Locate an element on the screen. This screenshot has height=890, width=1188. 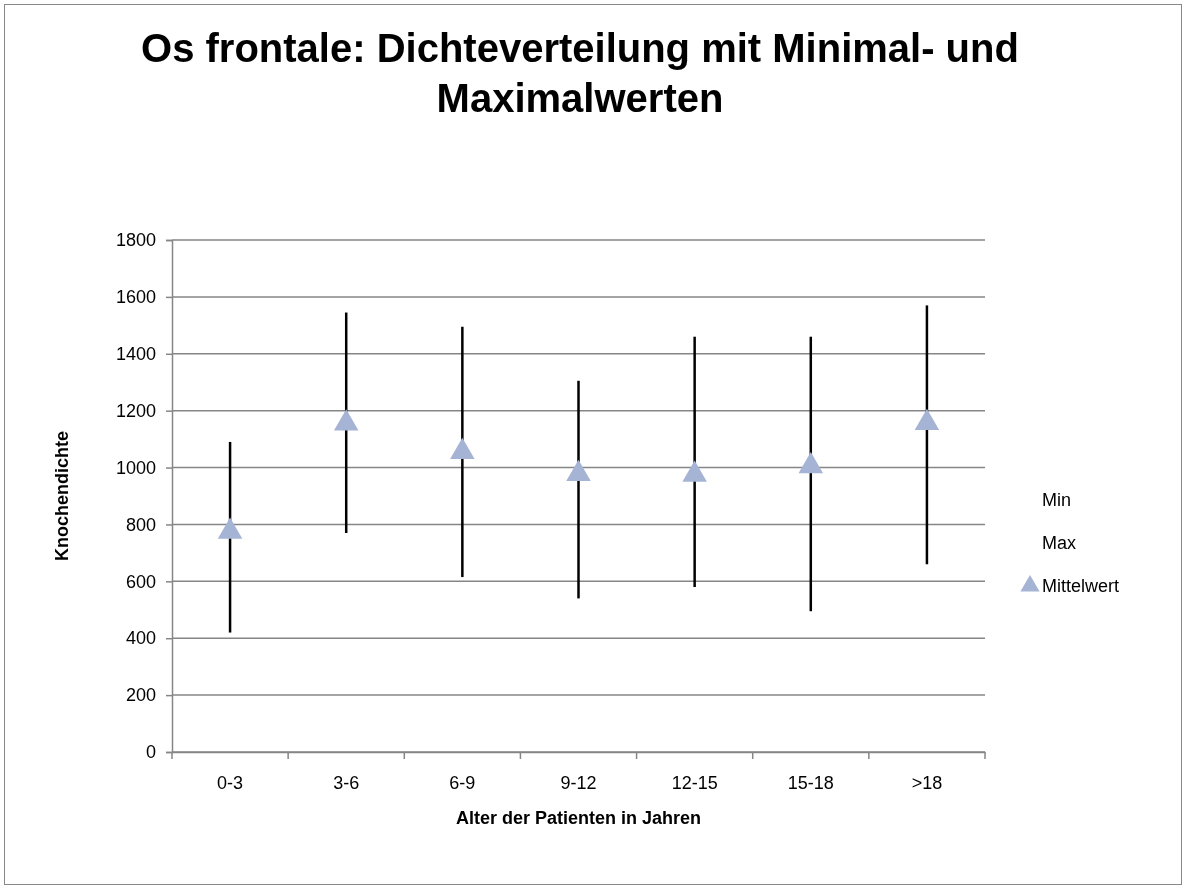
x-tick-label: 15-18 is located at coordinates (810, 782).